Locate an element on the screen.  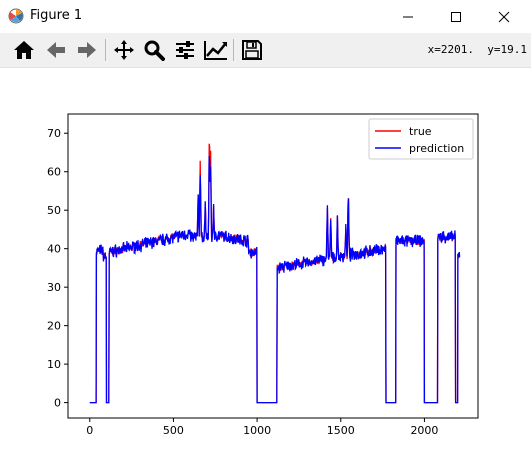
close-button is located at coordinates (504, 16).